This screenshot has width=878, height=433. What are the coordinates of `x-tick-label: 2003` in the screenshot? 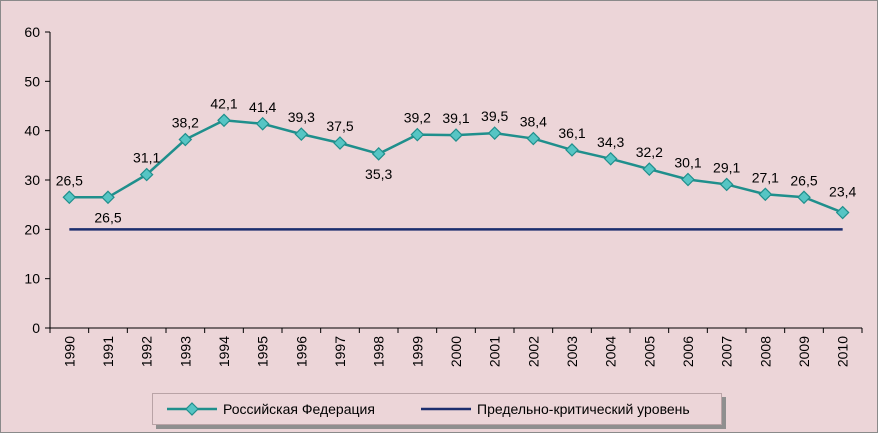 It's located at (572, 351).